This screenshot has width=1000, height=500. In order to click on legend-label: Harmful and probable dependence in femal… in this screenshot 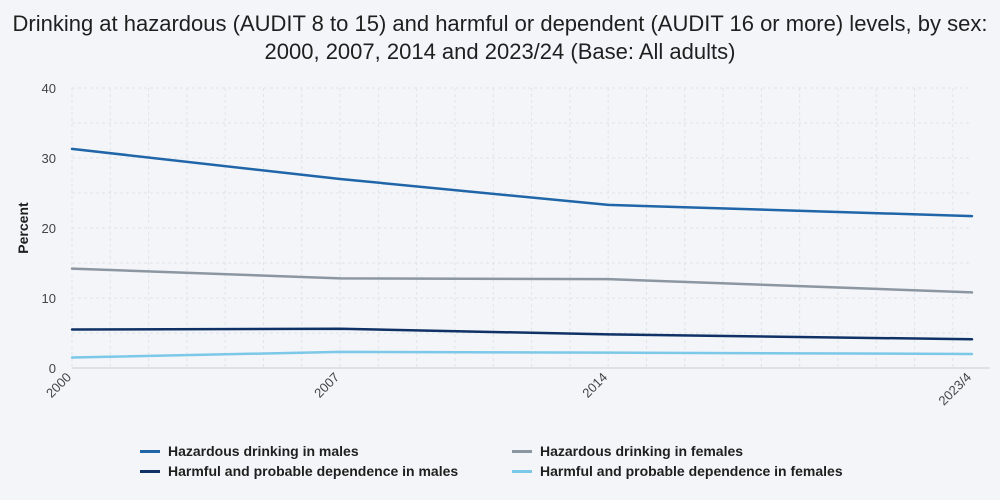, I will do `click(691, 471)`.